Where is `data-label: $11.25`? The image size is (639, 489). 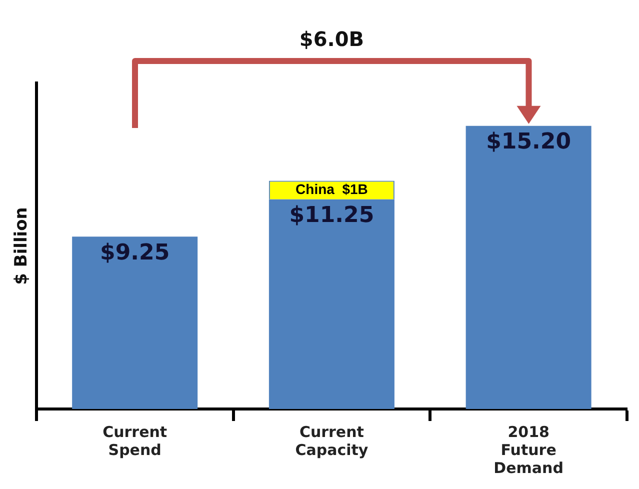 data-label: $11.25 is located at coordinates (331, 215).